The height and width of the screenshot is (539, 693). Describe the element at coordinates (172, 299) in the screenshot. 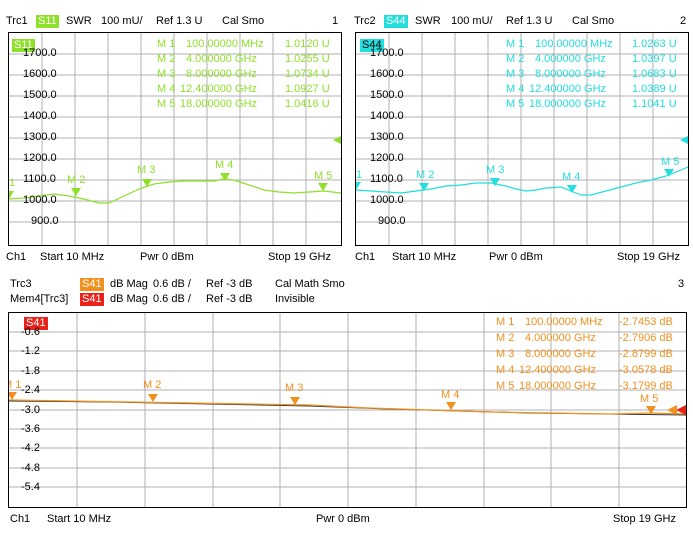

I see `memory-scale-label: 0.6 dB /` at that location.